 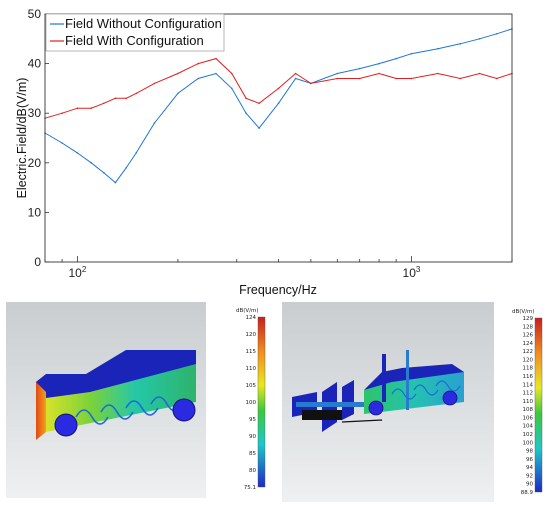 I want to click on colorbar-tick-label: 96, so click(x=529, y=460).